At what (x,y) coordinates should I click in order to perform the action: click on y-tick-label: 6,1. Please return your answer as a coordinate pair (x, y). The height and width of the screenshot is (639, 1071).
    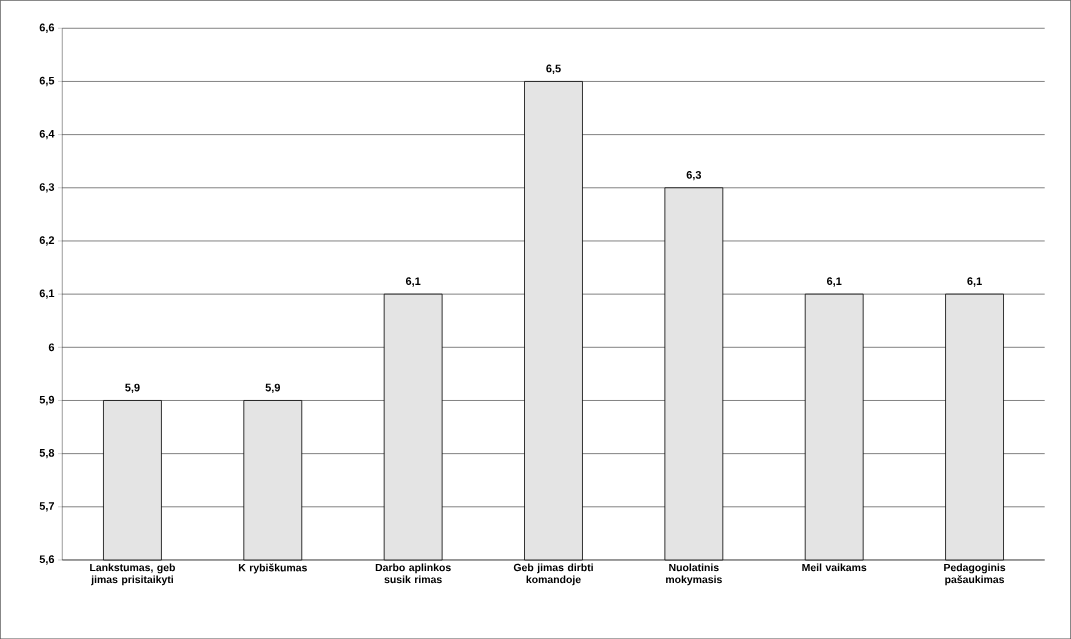
    Looking at the image, I should click on (47, 294).